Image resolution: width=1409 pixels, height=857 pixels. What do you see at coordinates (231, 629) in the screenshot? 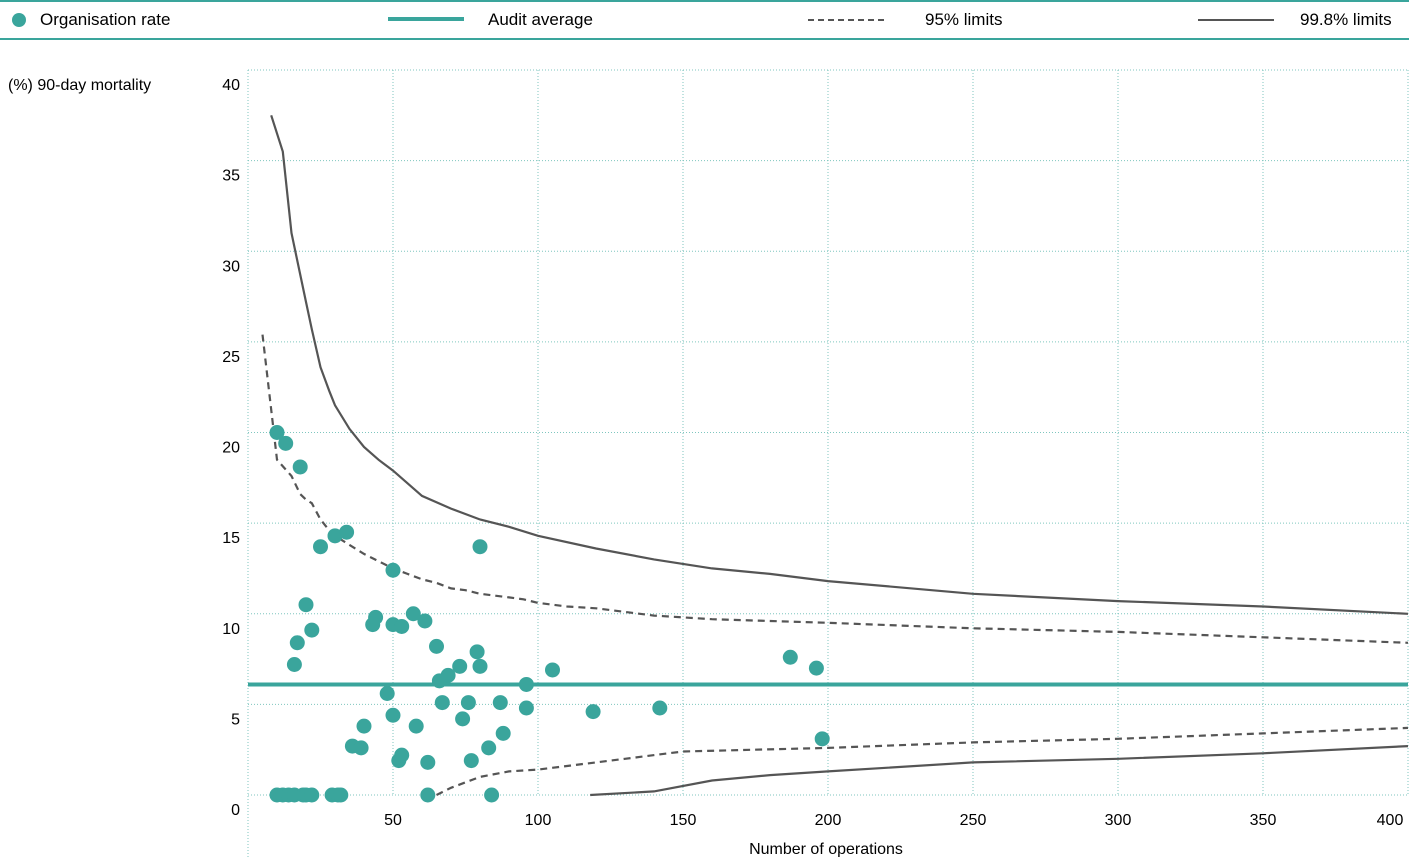
I see `y-tick-label: 10` at bounding box center [231, 629].